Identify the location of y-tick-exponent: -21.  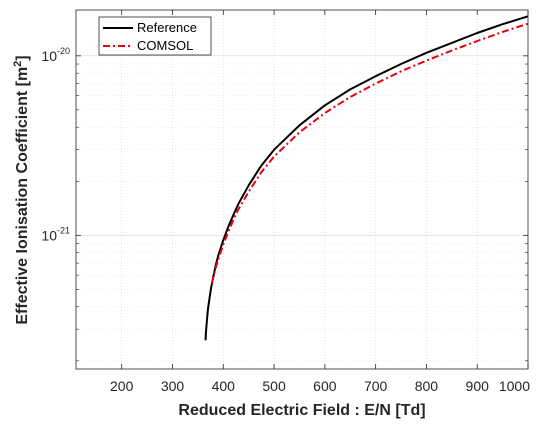
(63, 230).